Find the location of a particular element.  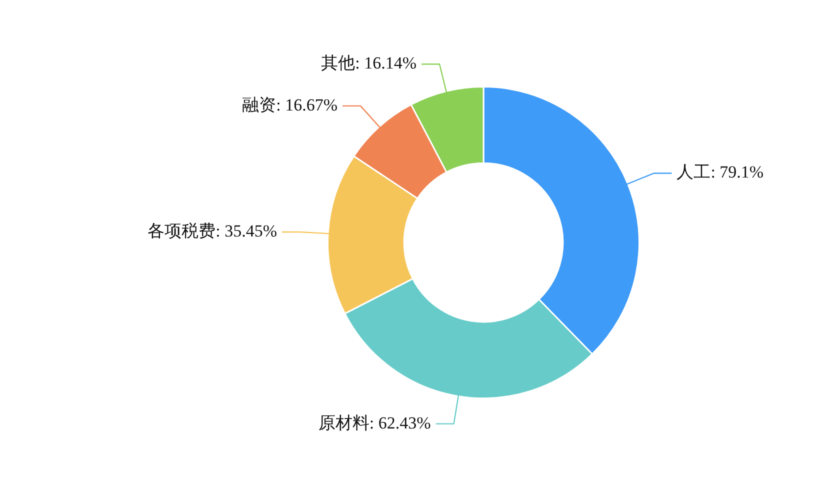

slice-label: 其他: 16.14% is located at coordinates (369, 63).